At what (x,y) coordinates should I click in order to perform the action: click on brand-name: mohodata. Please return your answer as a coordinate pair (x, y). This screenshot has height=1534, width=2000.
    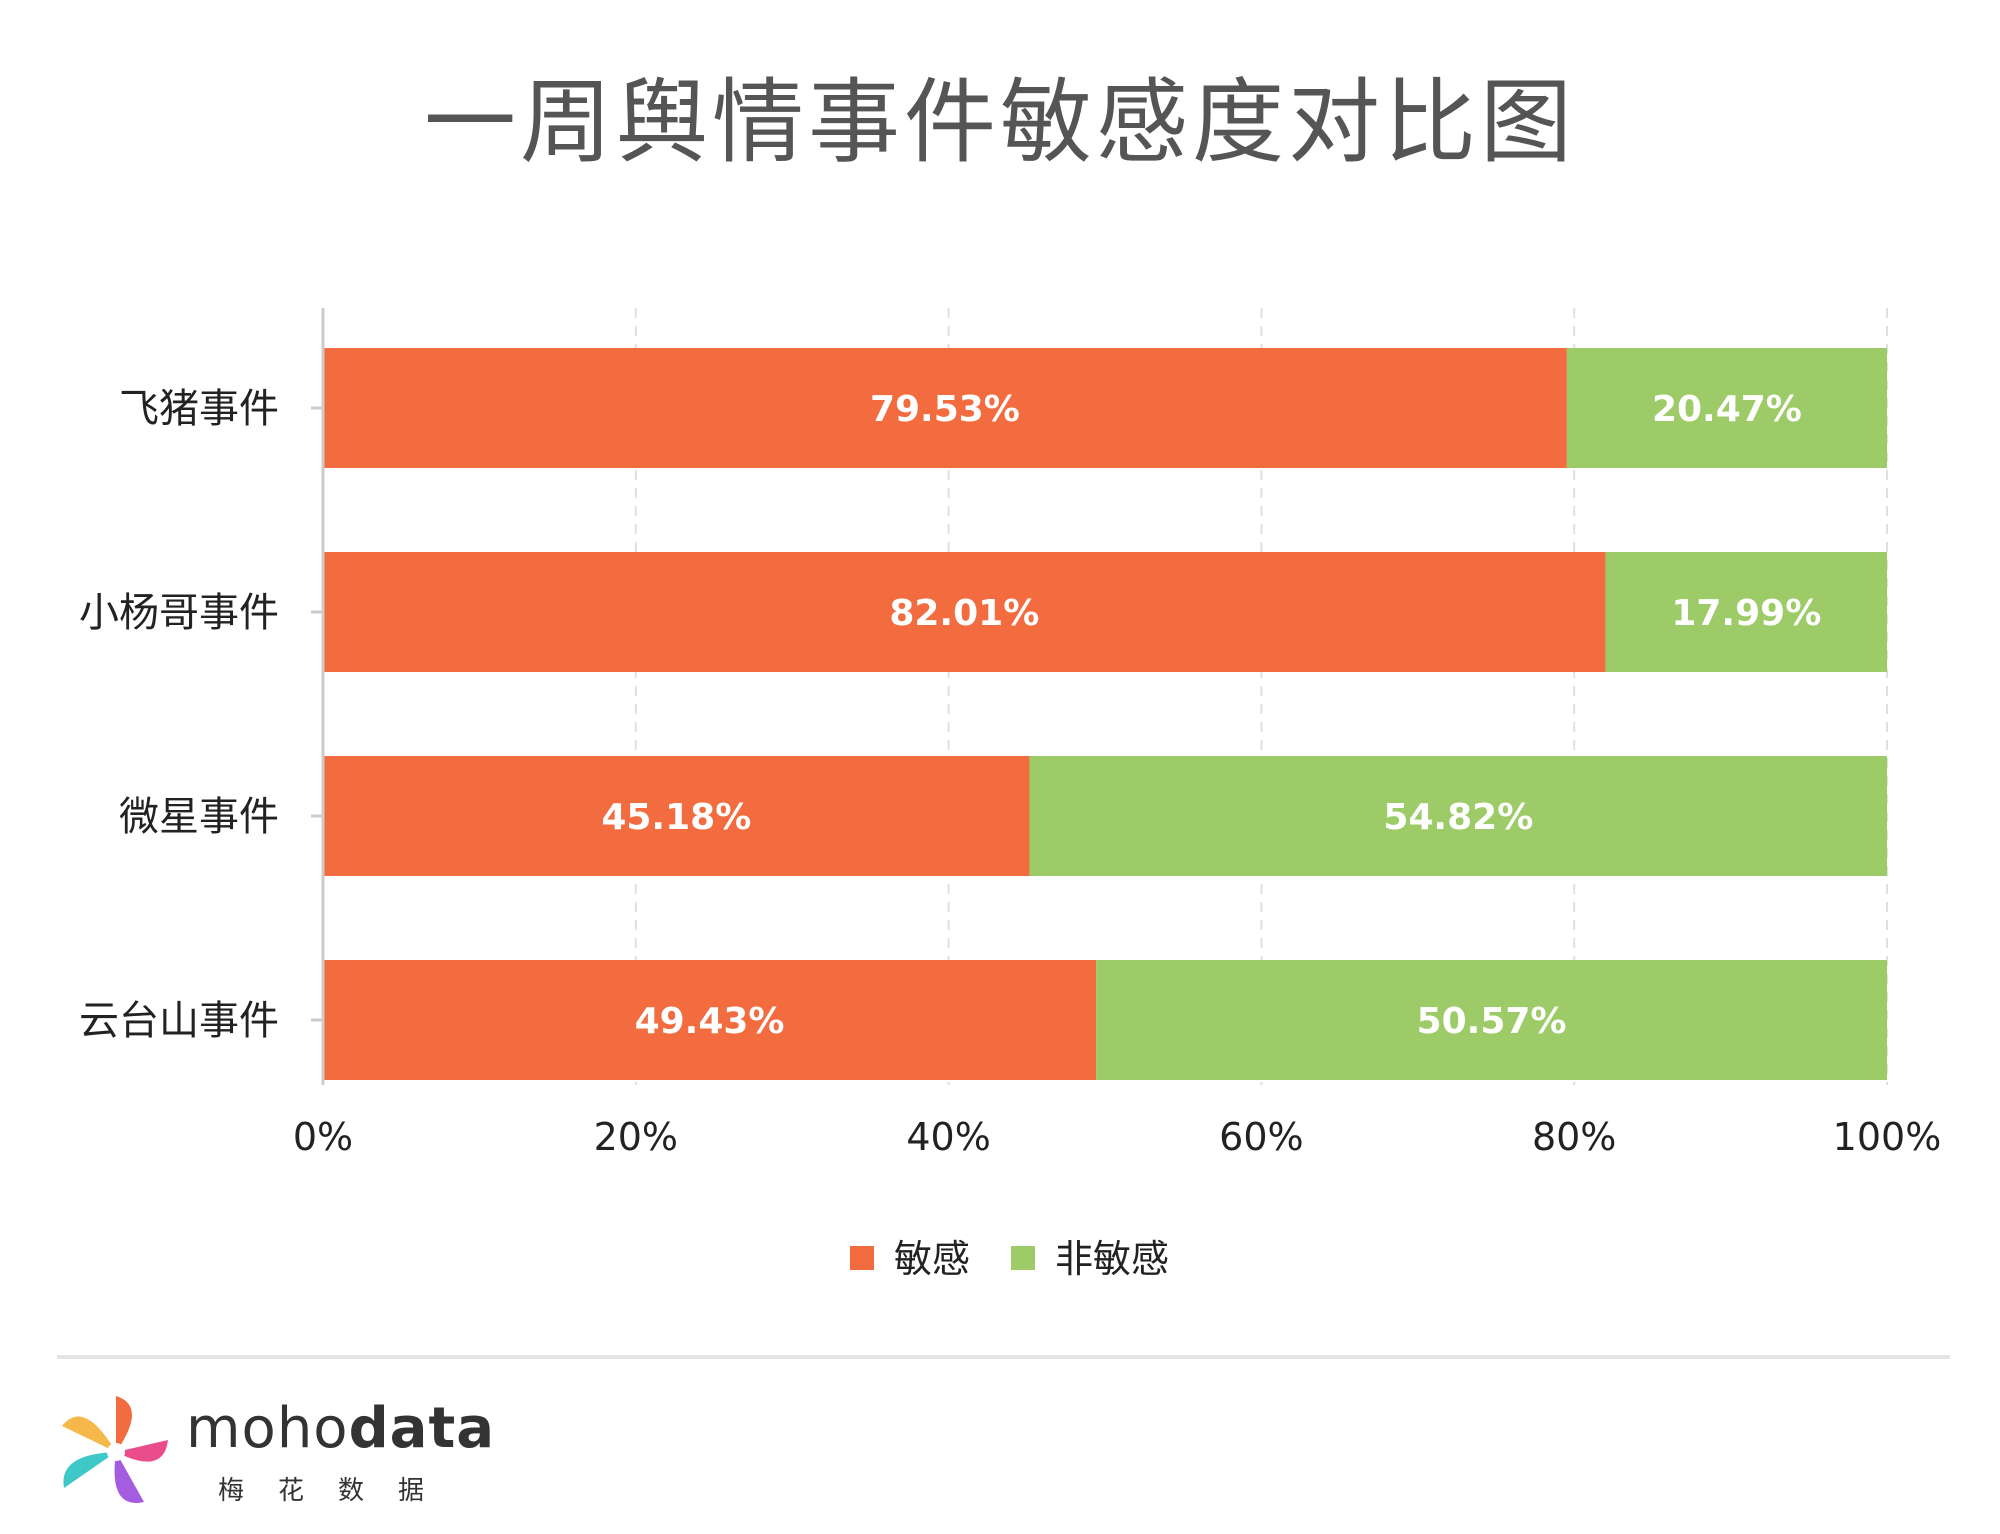
    Looking at the image, I should click on (340, 1428).